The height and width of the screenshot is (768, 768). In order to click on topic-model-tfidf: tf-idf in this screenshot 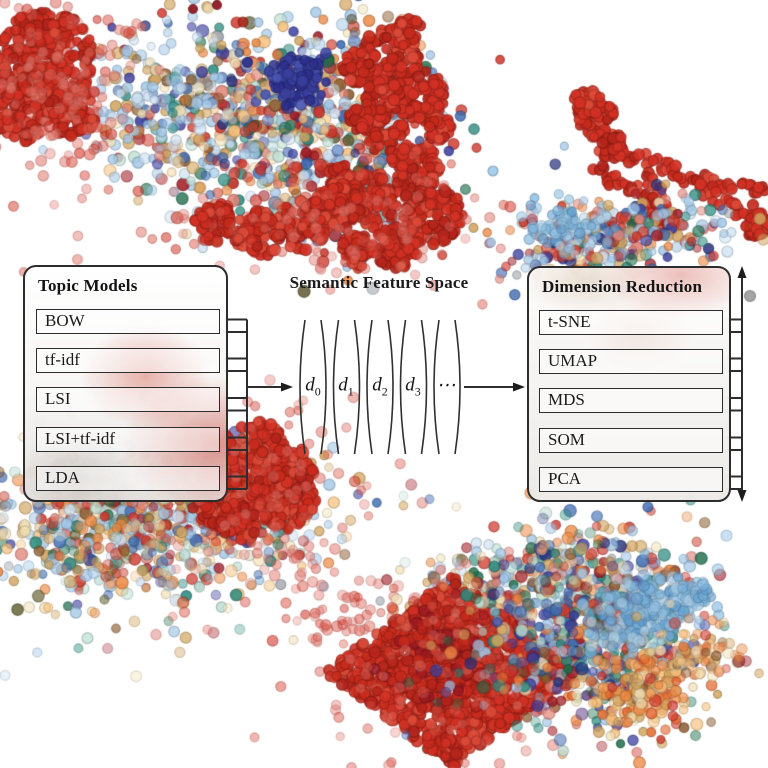, I will do `click(128, 360)`.